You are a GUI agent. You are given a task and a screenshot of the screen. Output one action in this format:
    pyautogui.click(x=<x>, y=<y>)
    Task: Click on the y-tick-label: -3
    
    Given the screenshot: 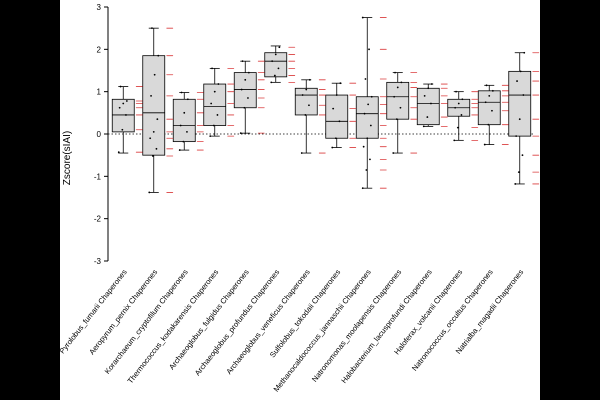 What is the action you would take?
    pyautogui.click(x=98, y=261)
    